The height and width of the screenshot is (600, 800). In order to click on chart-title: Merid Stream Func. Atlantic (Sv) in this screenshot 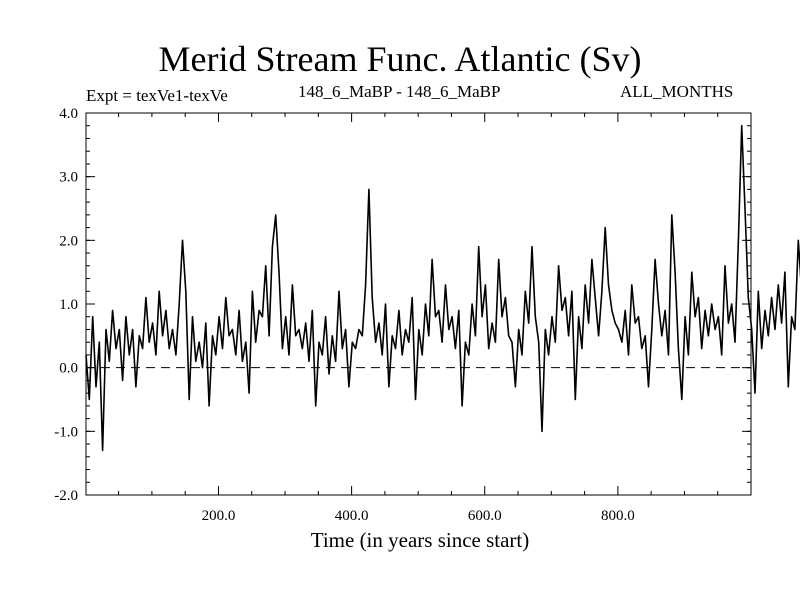, I will do `click(400, 59)`.